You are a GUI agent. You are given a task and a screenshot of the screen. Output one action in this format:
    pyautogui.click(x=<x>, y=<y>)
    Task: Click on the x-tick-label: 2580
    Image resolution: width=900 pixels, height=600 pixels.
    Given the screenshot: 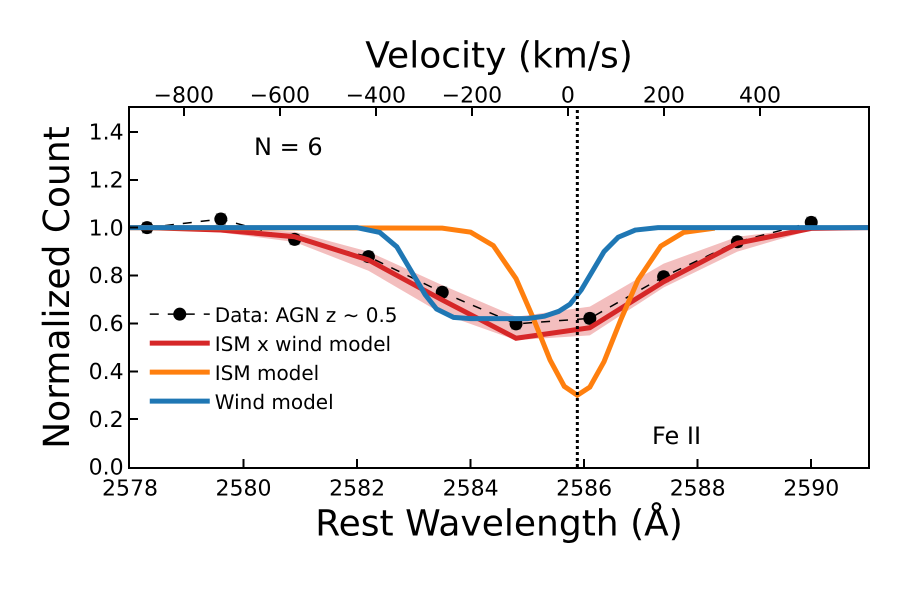 What is the action you would take?
    pyautogui.click(x=244, y=489)
    